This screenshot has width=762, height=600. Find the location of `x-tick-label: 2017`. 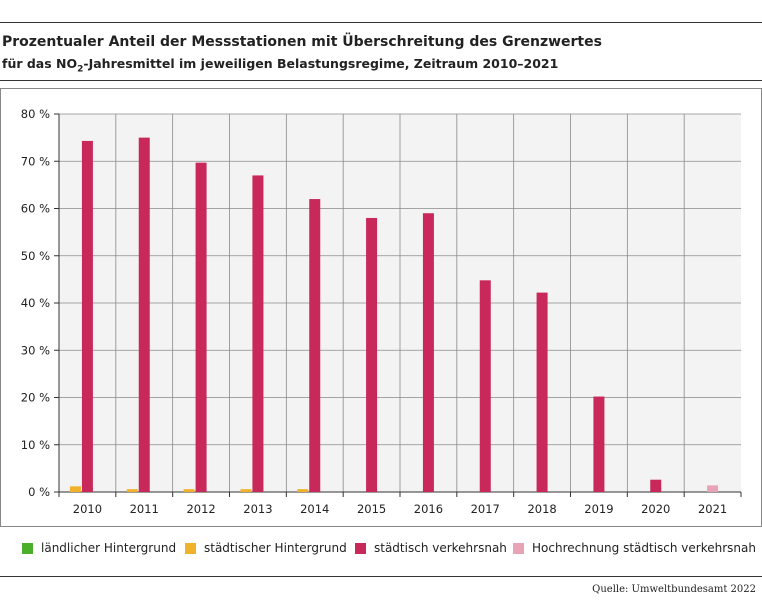

x-tick-label: 2017 is located at coordinates (485, 509).